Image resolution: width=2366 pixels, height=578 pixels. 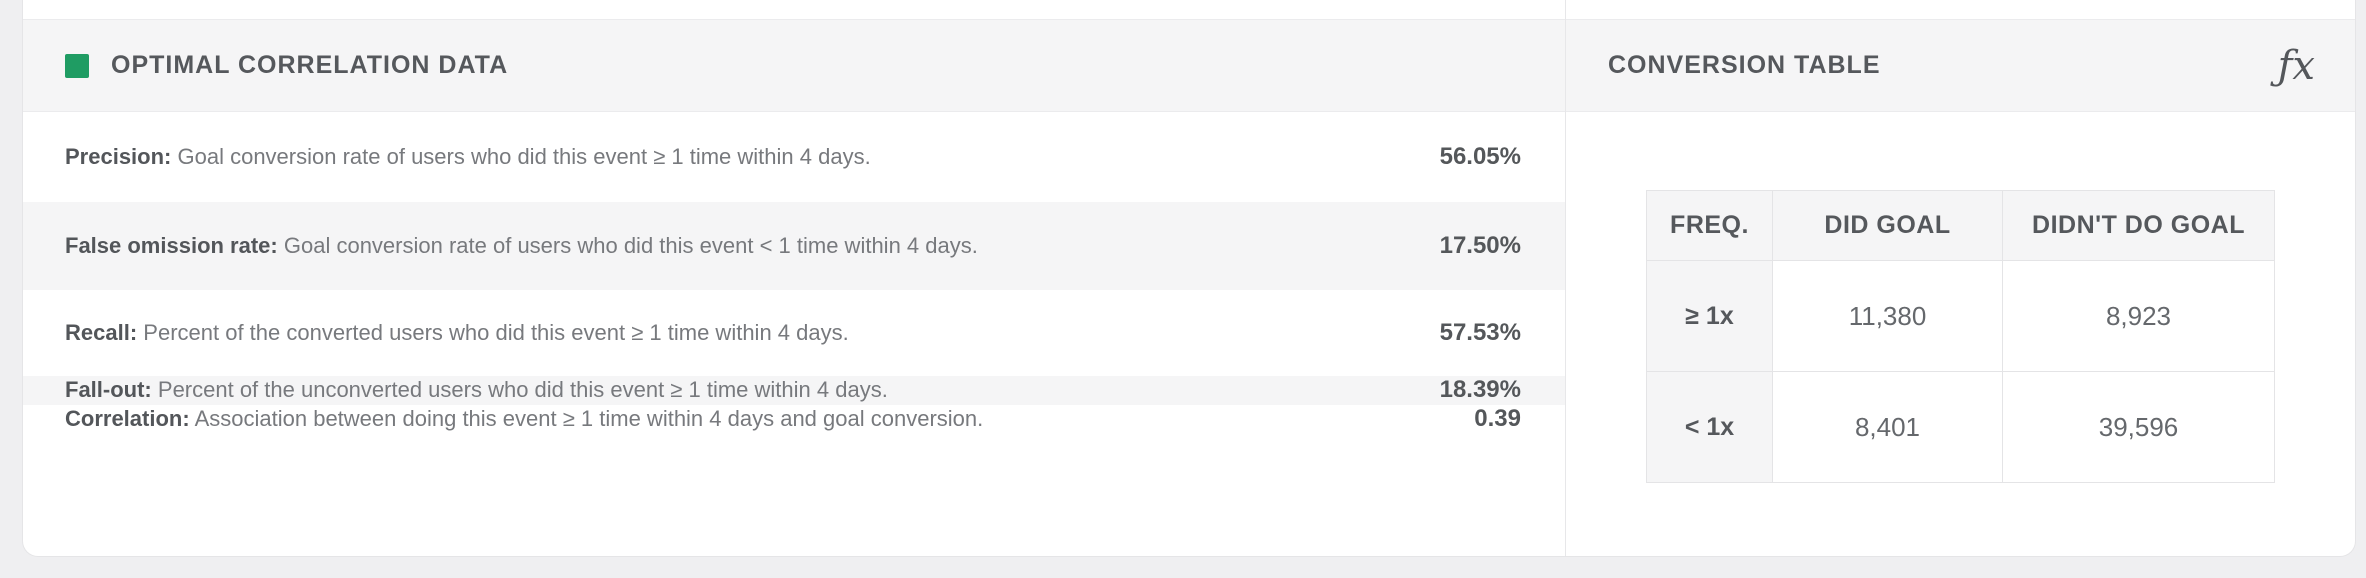 I want to click on table-row-lt-1x: < 1x 8,401 39,596, so click(x=1960, y=427).